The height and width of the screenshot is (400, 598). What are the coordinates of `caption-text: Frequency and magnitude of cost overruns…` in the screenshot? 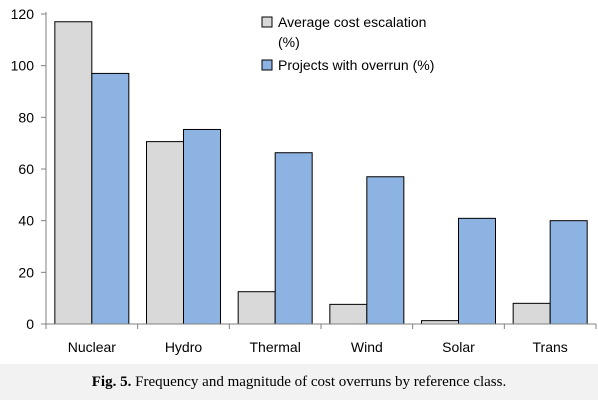 It's located at (321, 382).